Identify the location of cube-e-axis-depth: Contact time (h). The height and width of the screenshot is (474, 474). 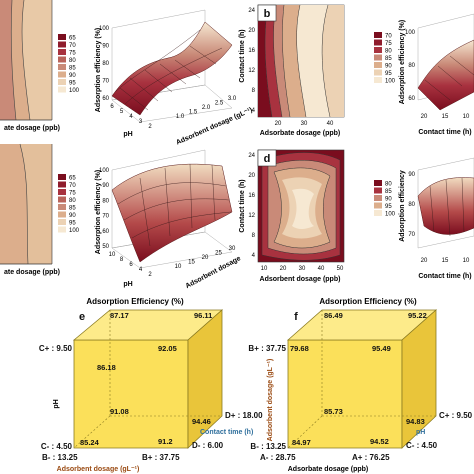
(226, 432).